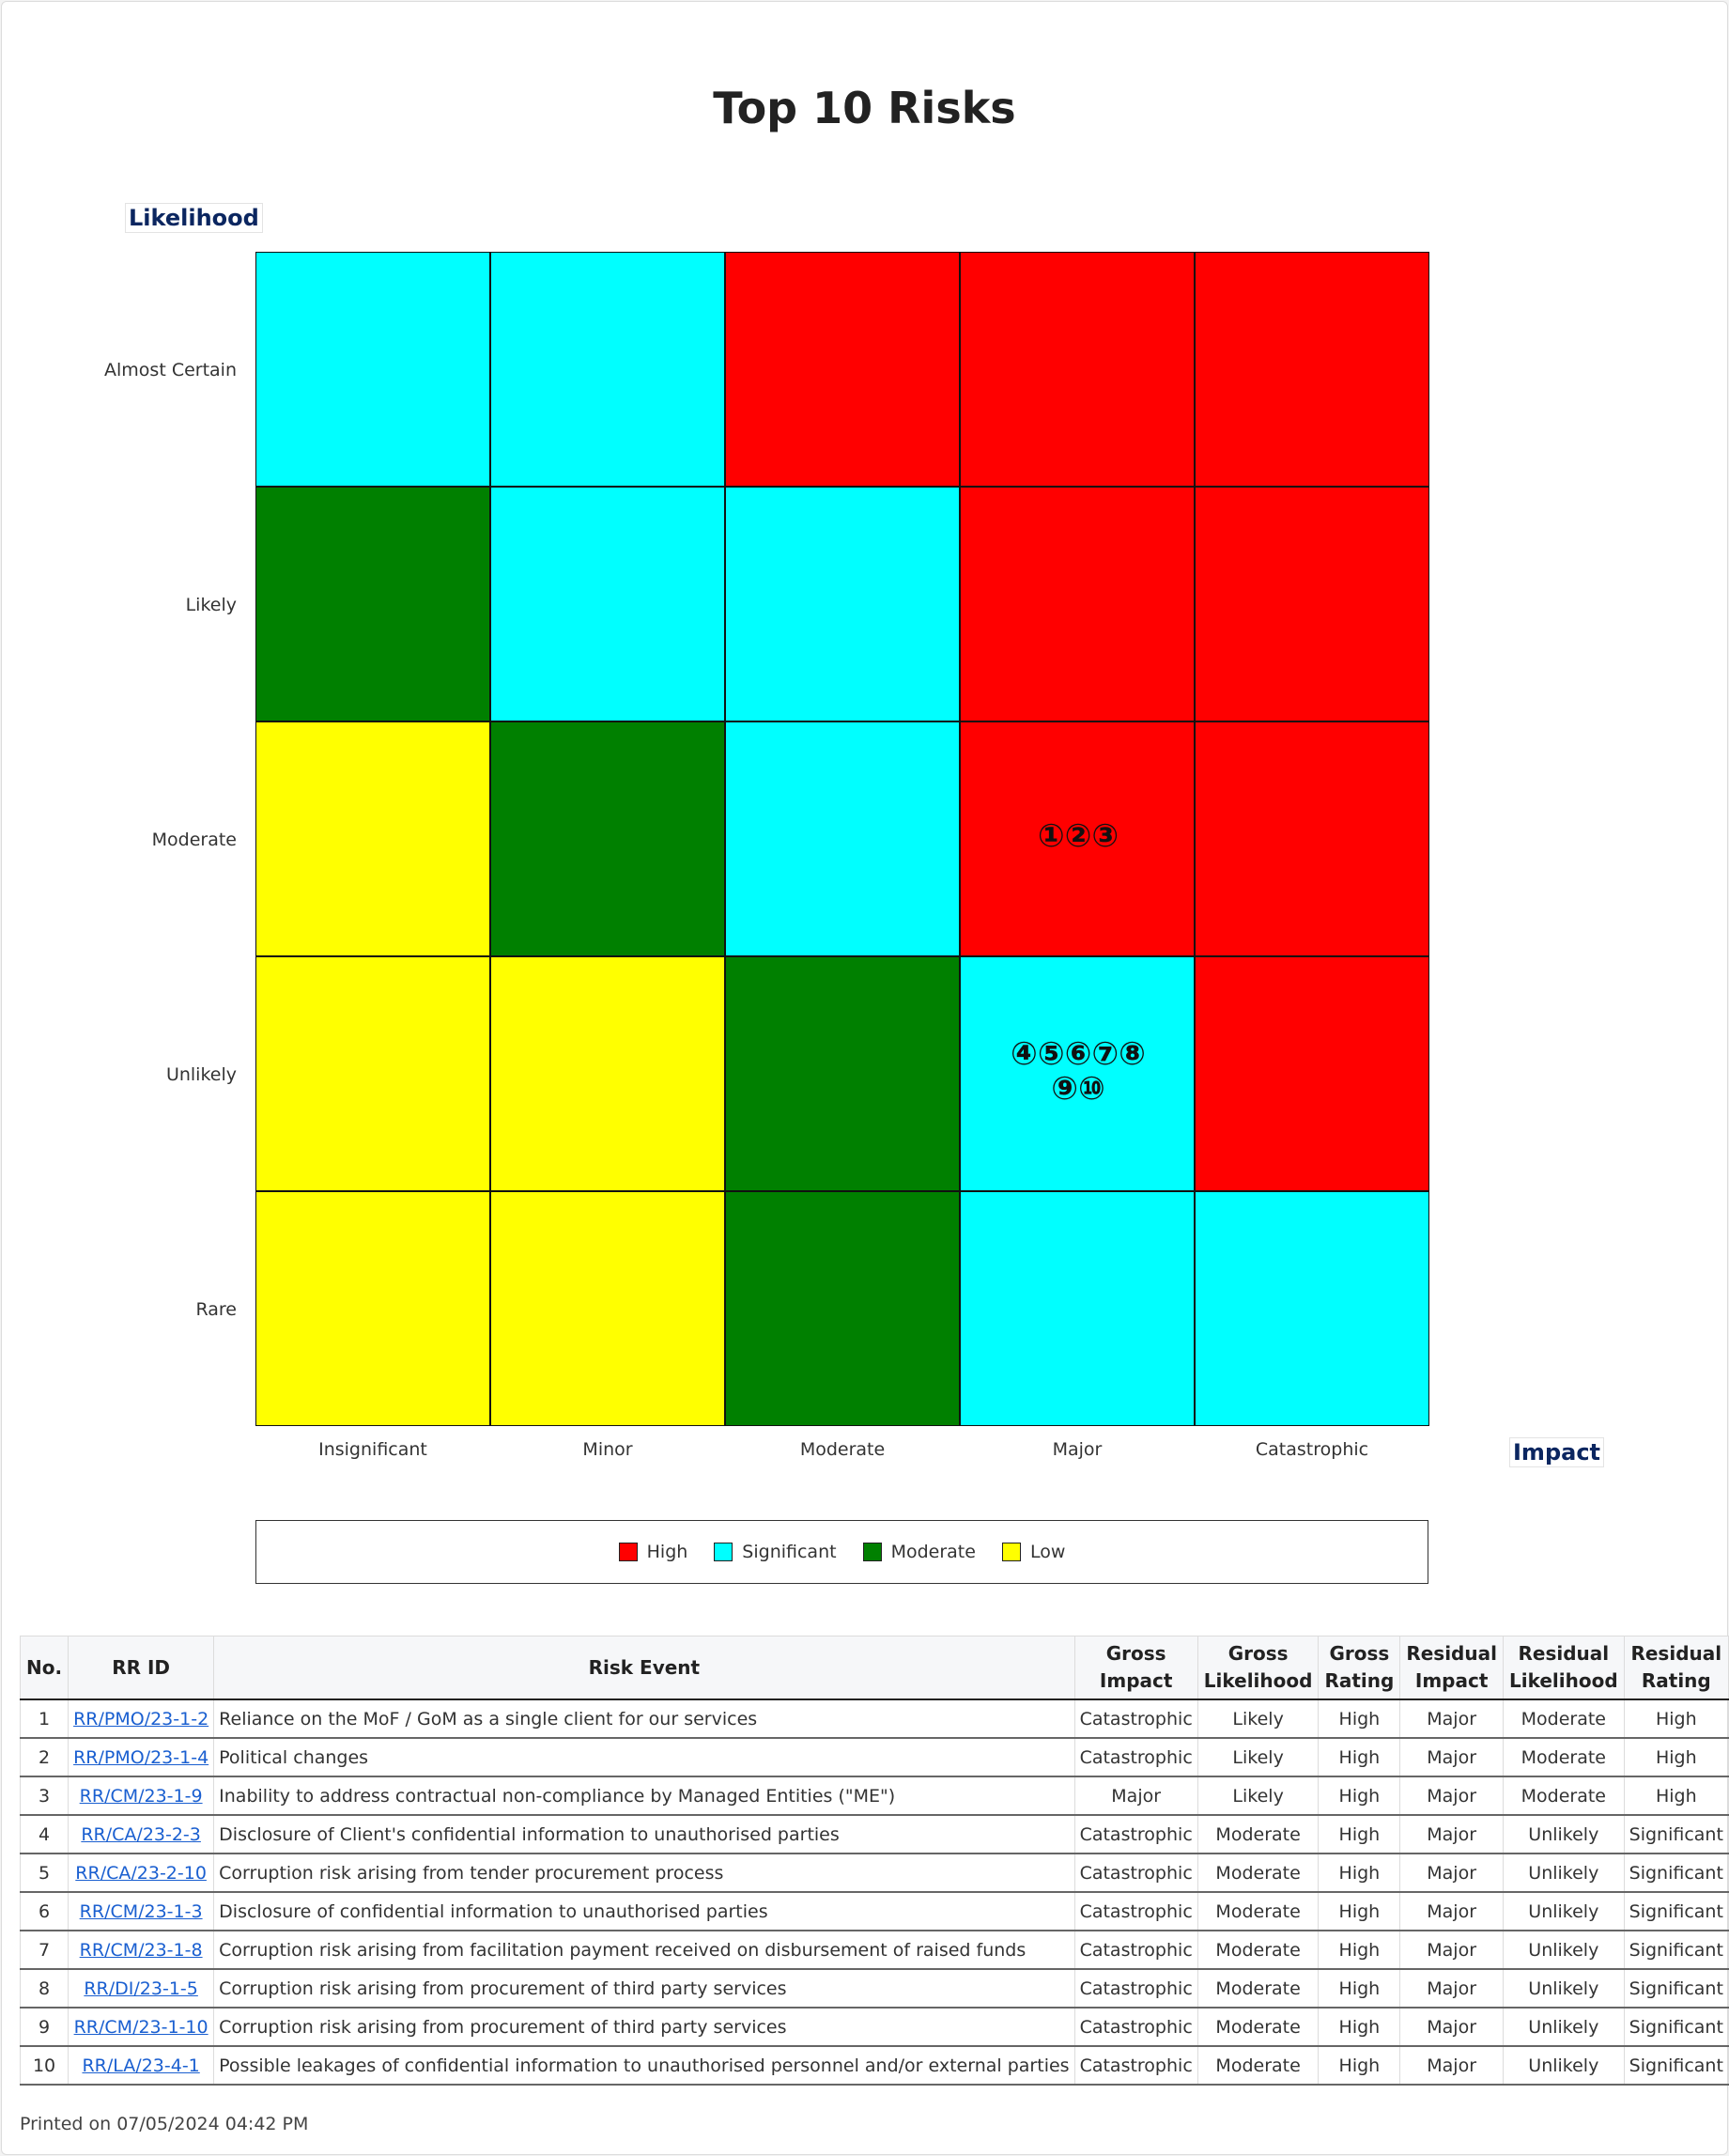  I want to click on header-residual-impact: Residual Impact, so click(1451, 1668).